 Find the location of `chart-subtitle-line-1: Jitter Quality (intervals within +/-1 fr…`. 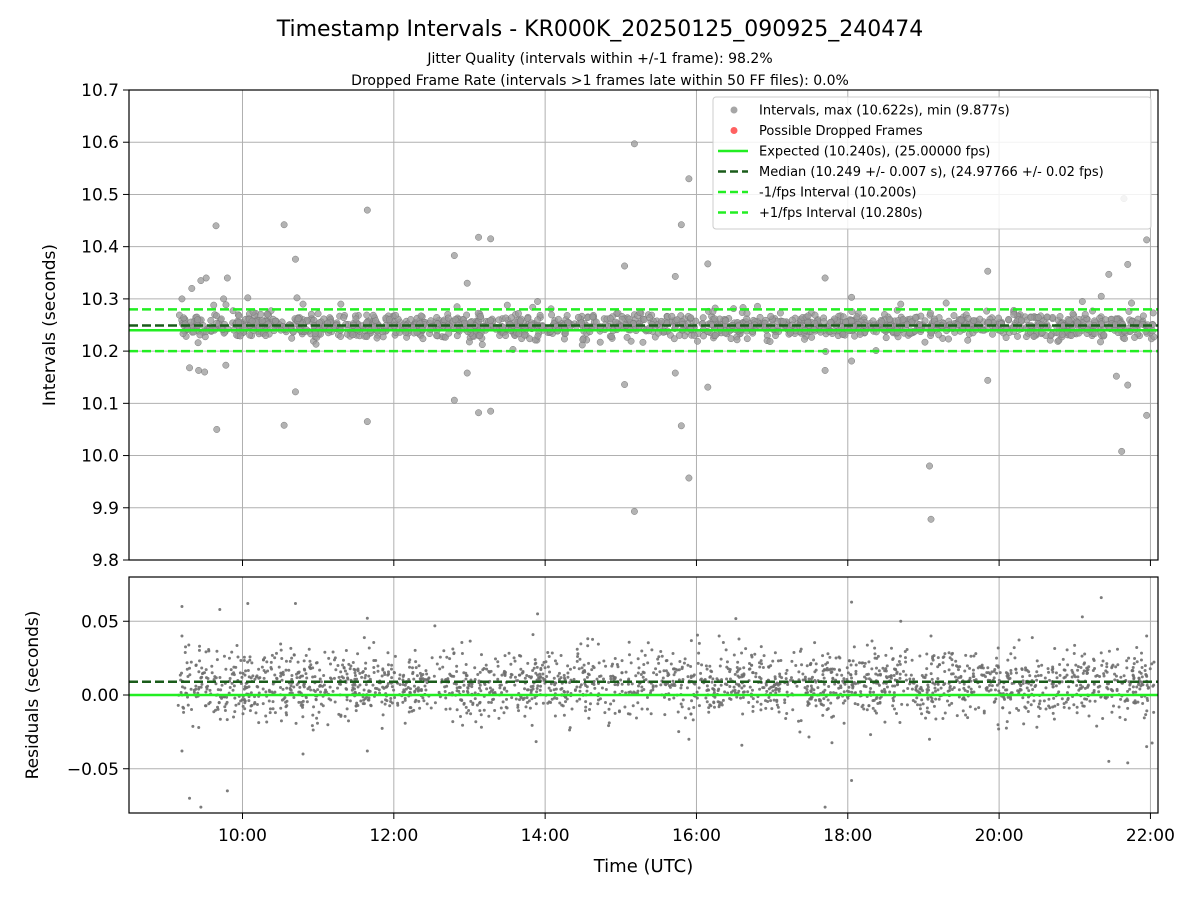

chart-subtitle-line-1: Jitter Quality (intervals within +/-1 fr… is located at coordinates (599, 59).